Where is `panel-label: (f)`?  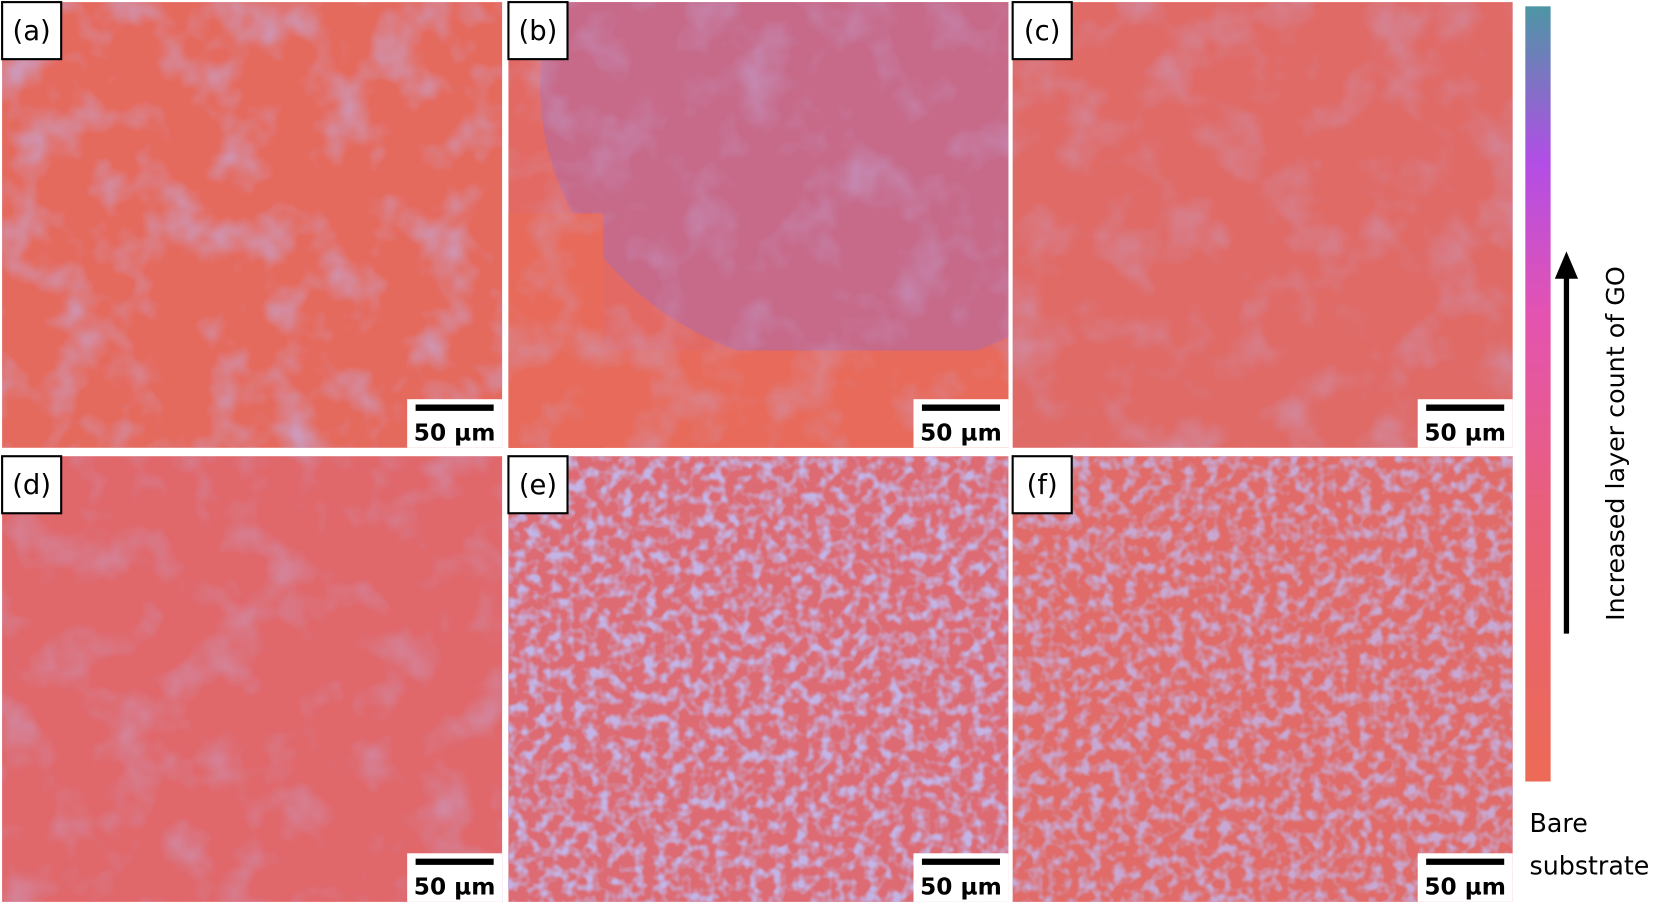
panel-label: (f) is located at coordinates (1042, 485).